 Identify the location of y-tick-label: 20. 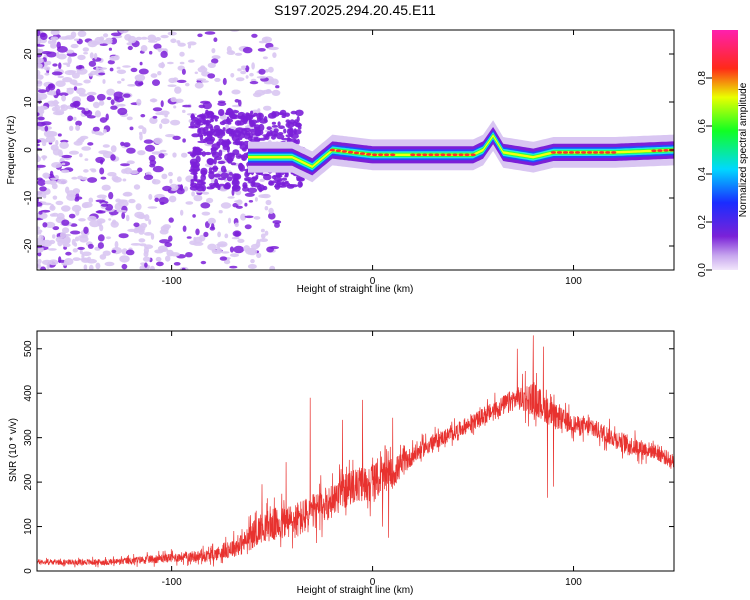
(28, 54).